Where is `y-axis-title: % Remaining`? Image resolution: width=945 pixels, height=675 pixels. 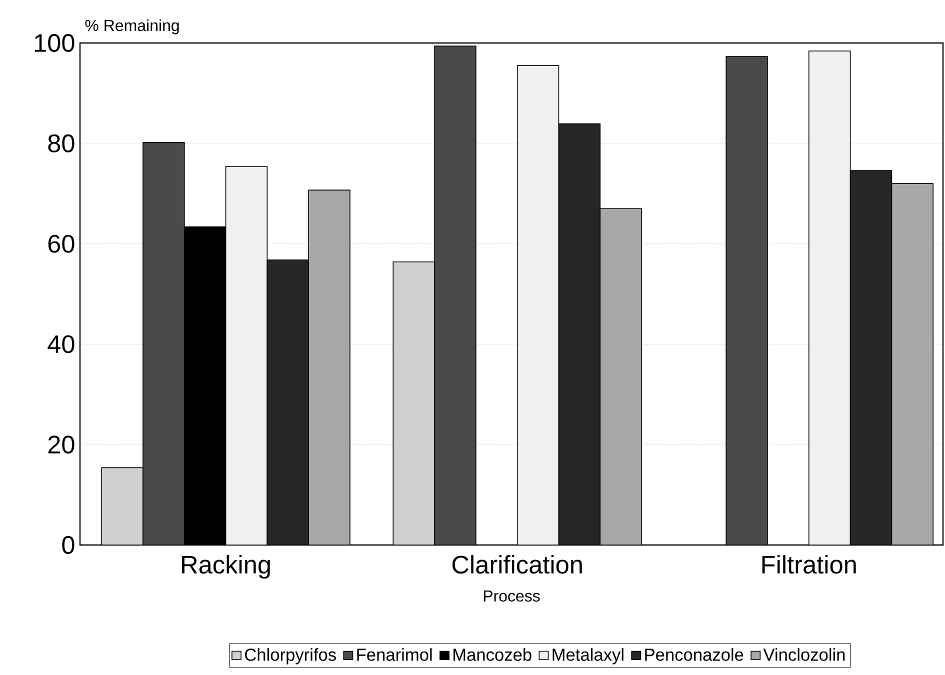
y-axis-title: % Remaining is located at coordinates (132, 26).